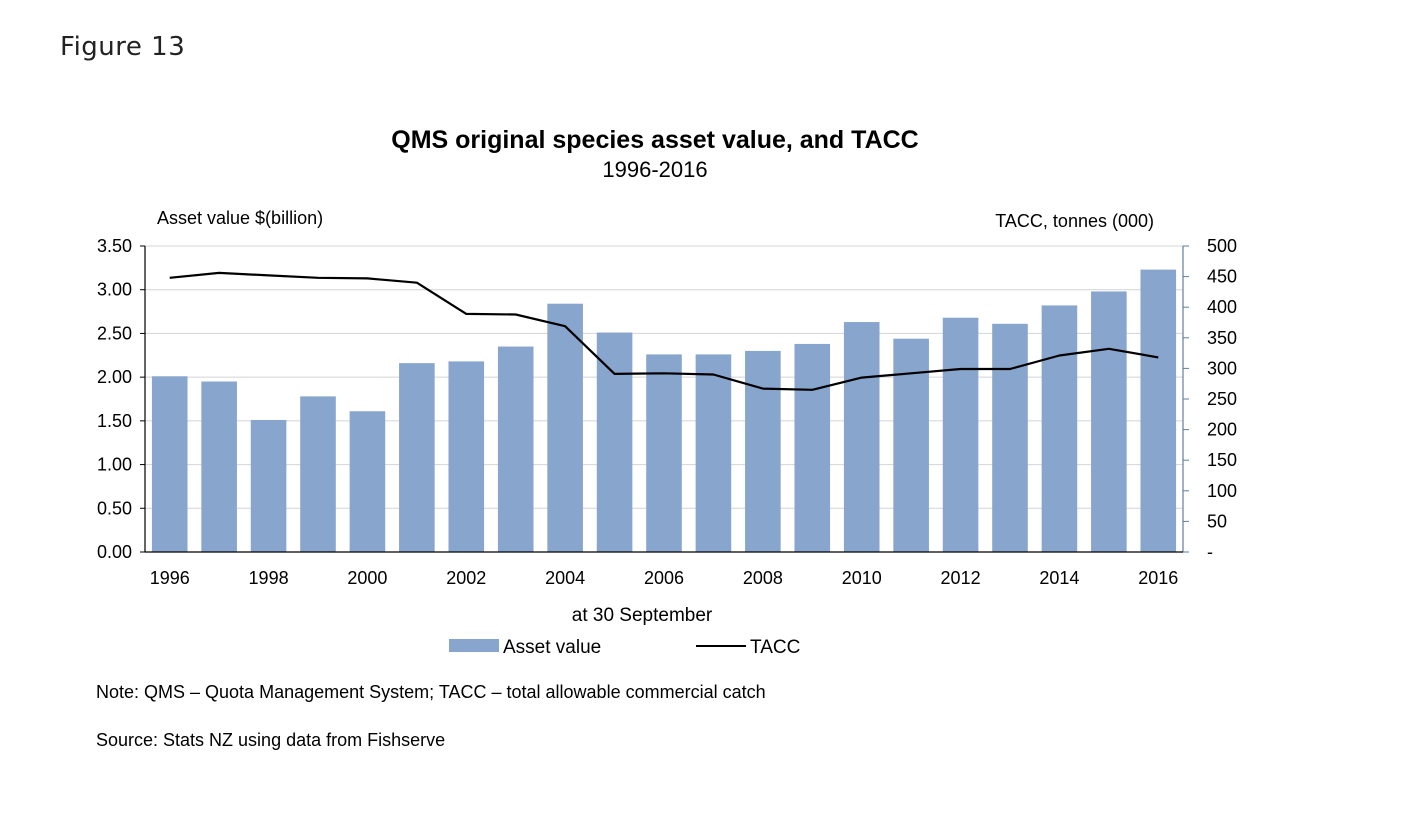 This screenshot has width=1404, height=836. I want to click on bar-2008, so click(763, 451).